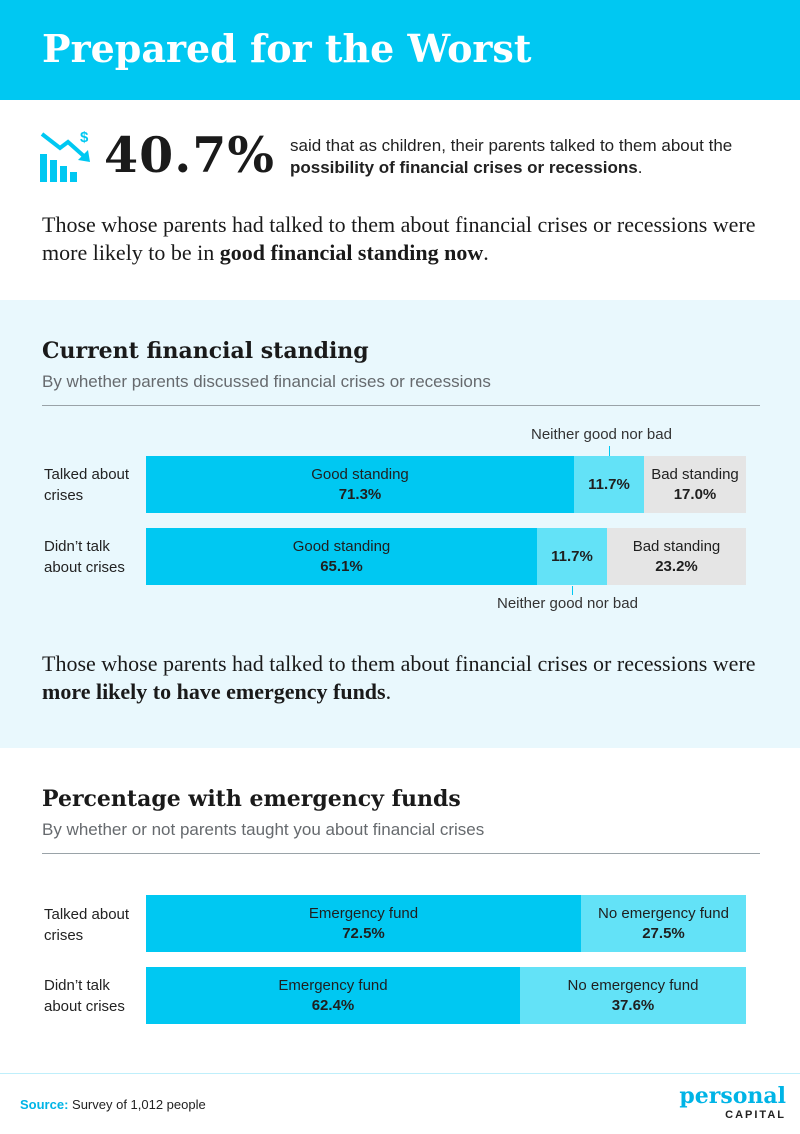  I want to click on chart2-divider, so click(401, 853).